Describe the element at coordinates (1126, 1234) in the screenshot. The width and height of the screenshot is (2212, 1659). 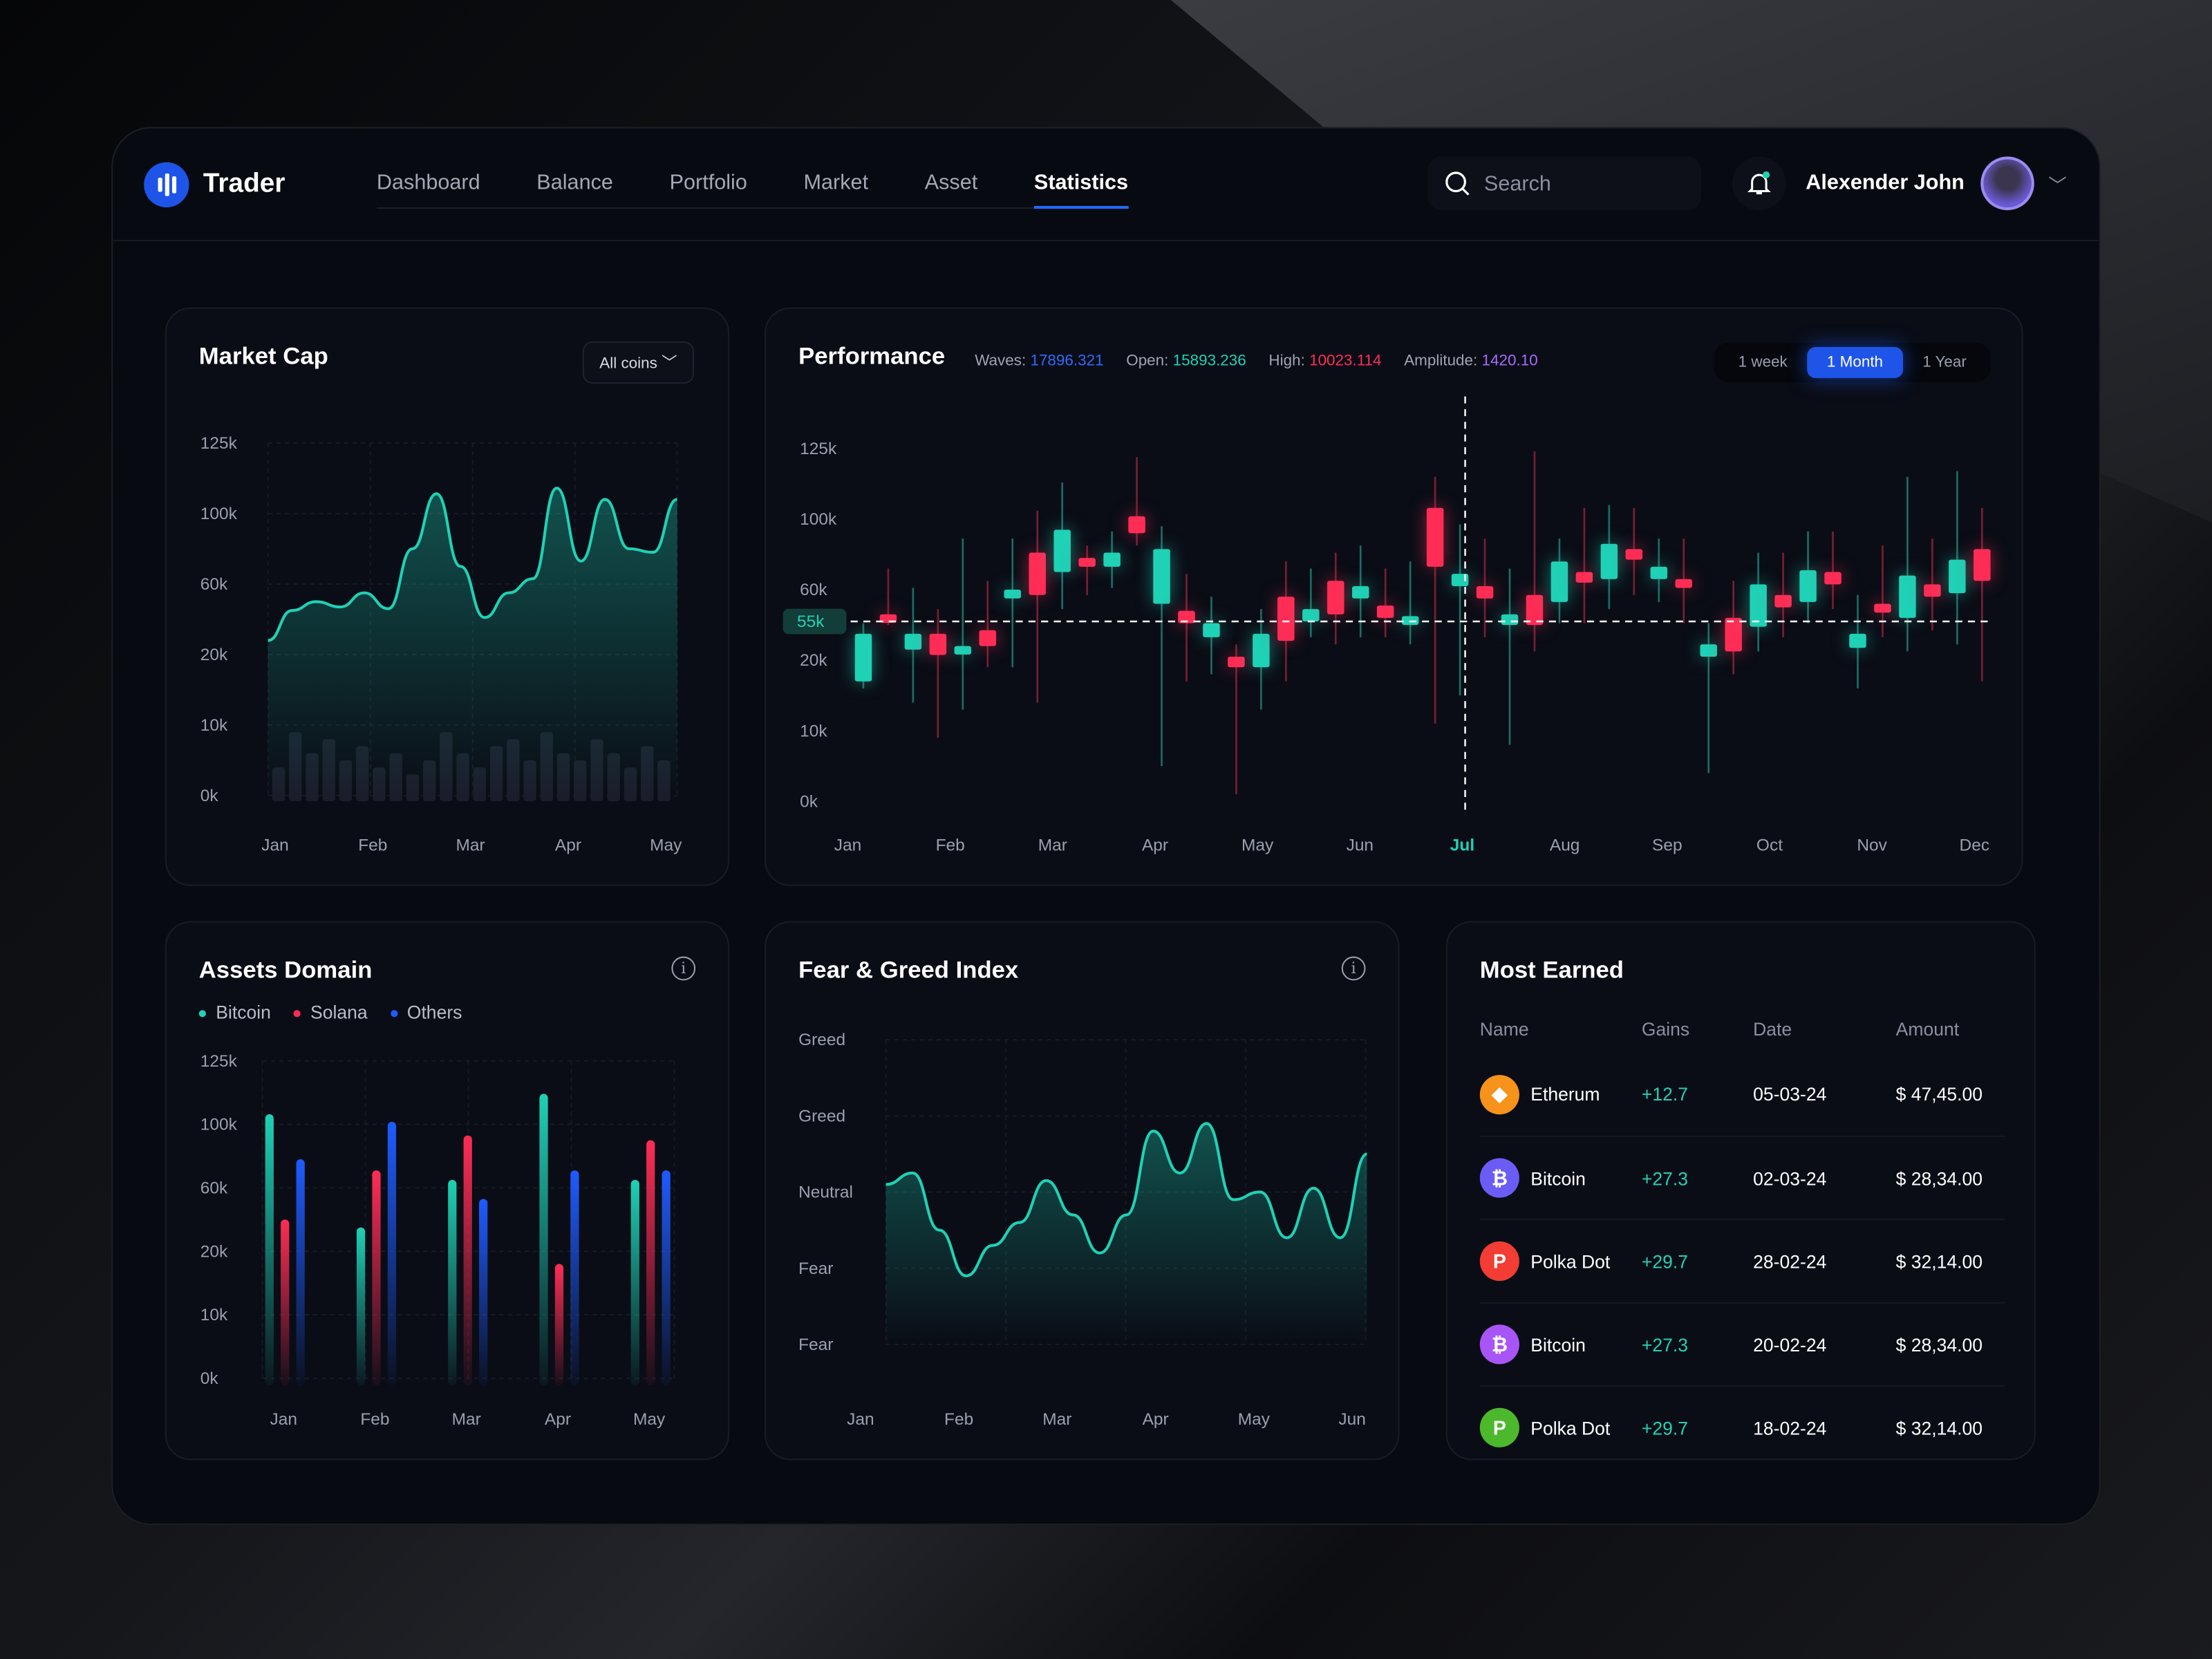
I see `line-area` at that location.